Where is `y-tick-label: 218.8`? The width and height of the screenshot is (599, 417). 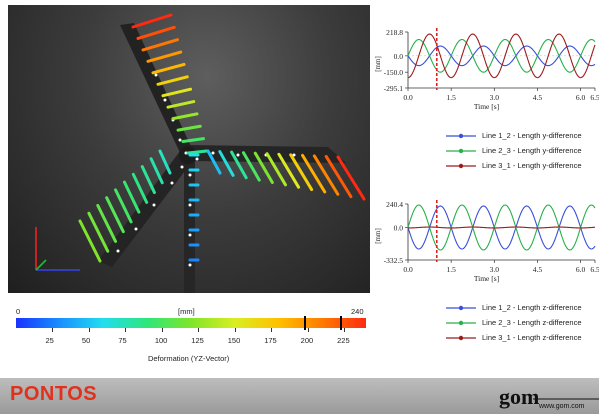 y-tick-label: 218.8 is located at coordinates (394, 32).